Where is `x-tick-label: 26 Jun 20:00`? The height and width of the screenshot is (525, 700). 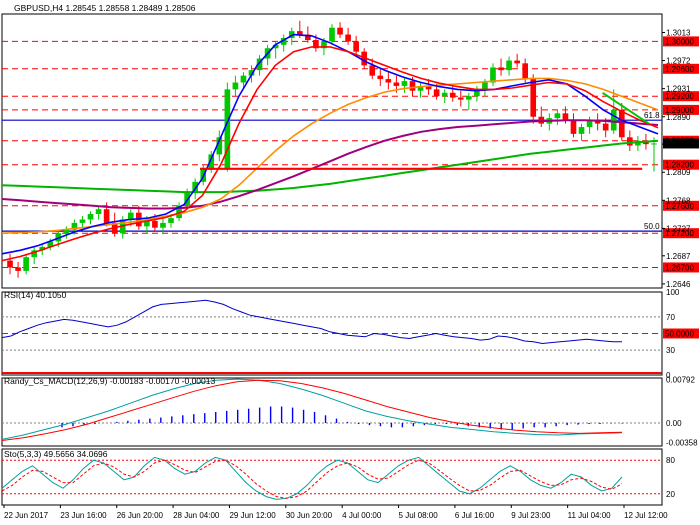
x-tick-label: 26 Jun 20:00 is located at coordinates (140, 515).